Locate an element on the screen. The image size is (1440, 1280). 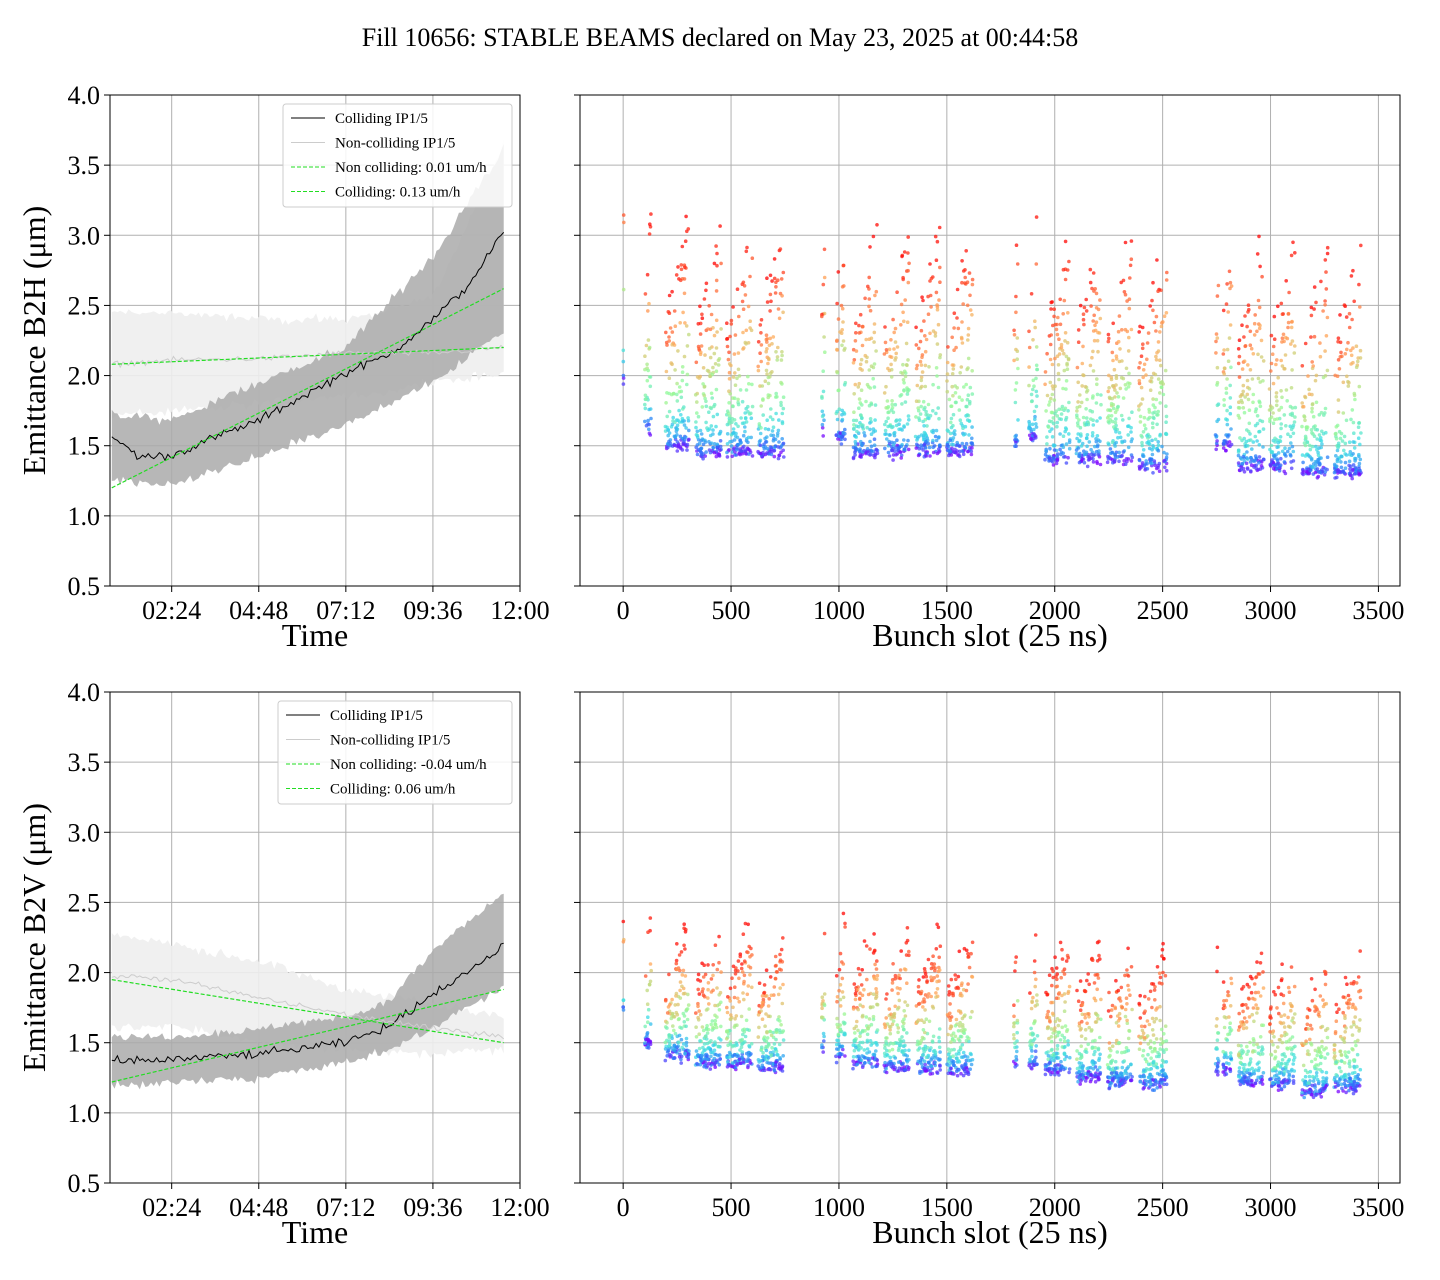
x-axis-label: Time is located at coordinates (315, 635).